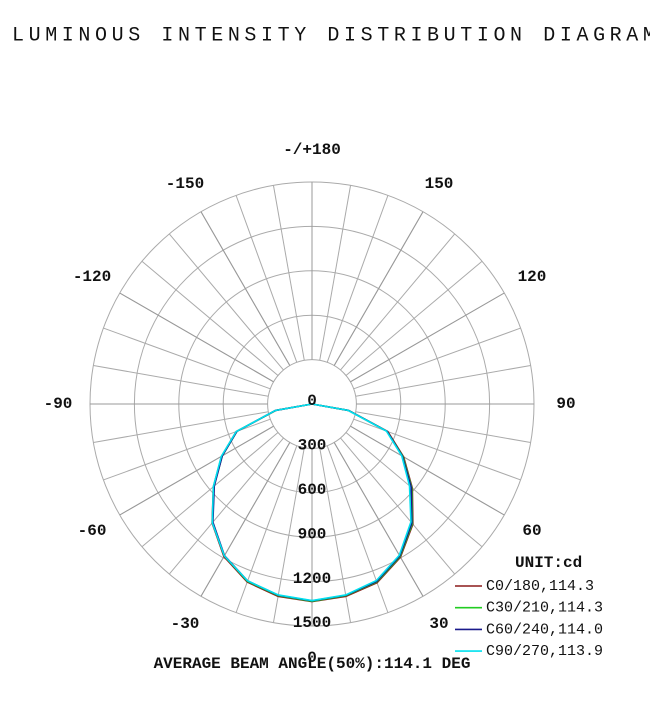 The image size is (650, 708). What do you see at coordinates (312, 446) in the screenshot?
I see `r-tick-label: 300` at bounding box center [312, 446].